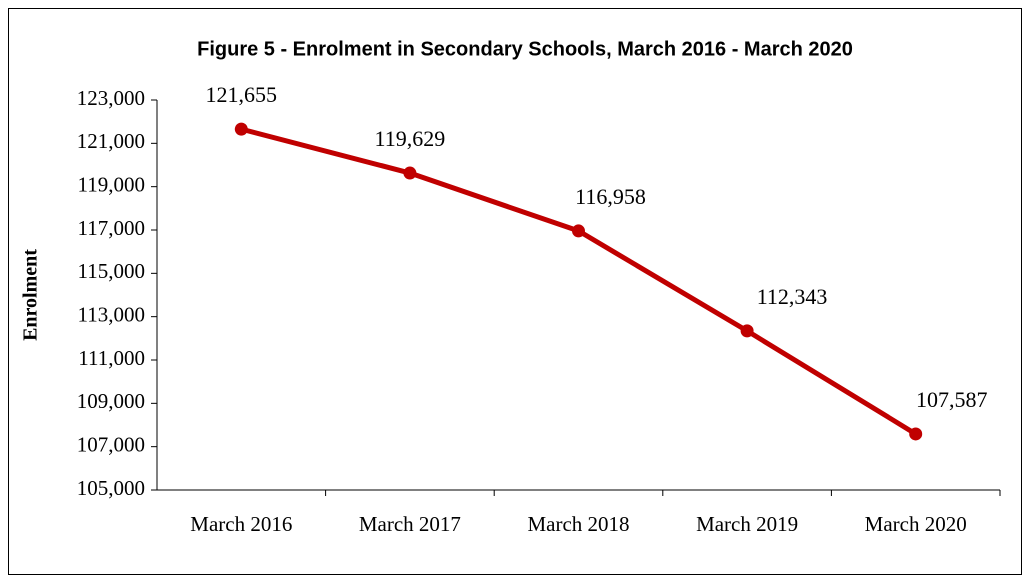  What do you see at coordinates (111, 444) in the screenshot?
I see `y-tick-label: 107,000` at bounding box center [111, 444].